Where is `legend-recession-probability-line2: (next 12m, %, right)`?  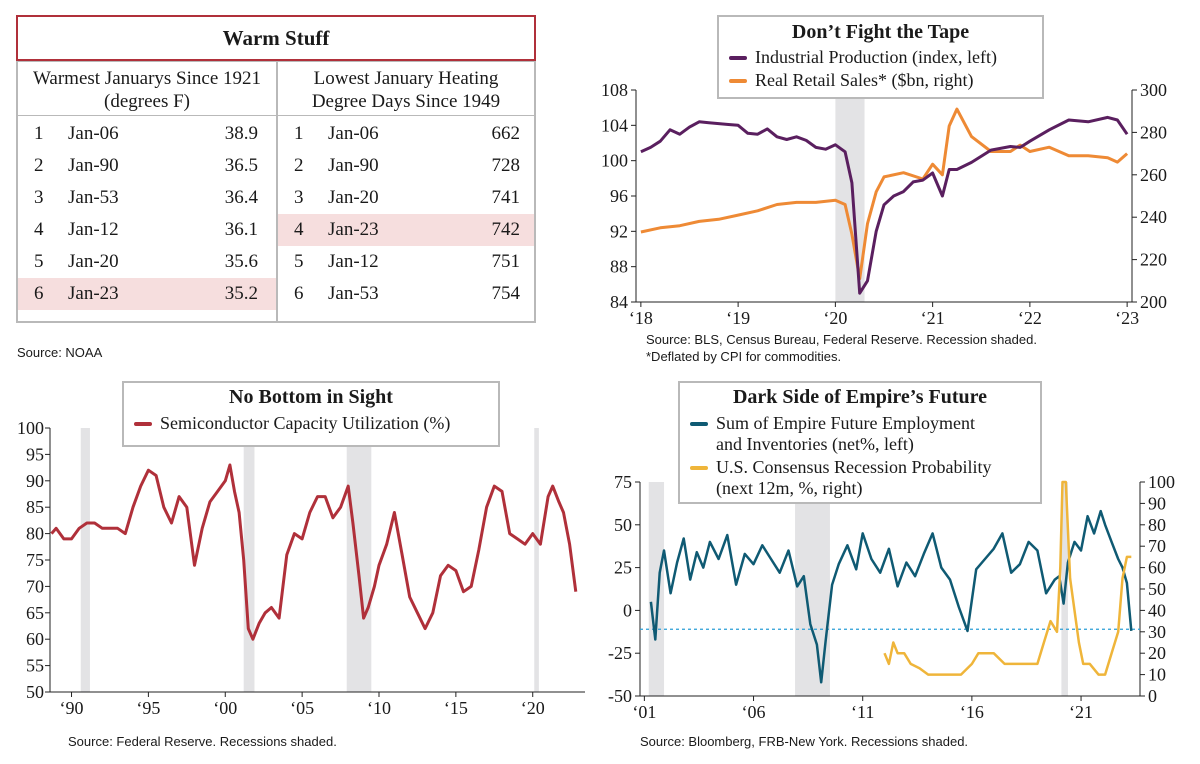
legend-recession-probability-line2: (next 12m, %, right) is located at coordinates (789, 488).